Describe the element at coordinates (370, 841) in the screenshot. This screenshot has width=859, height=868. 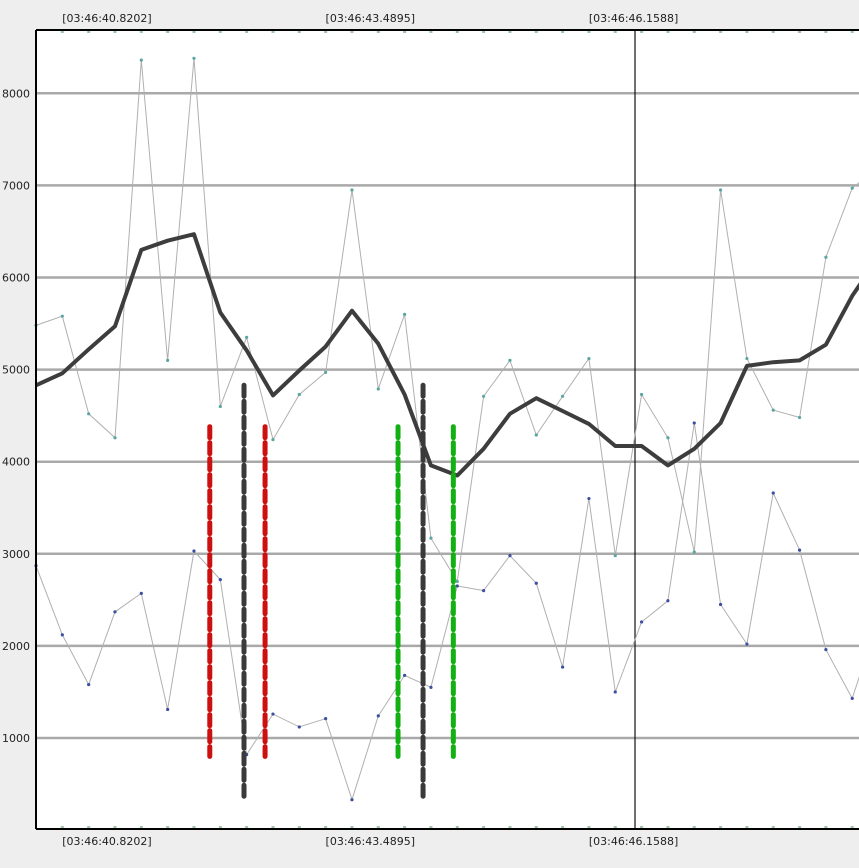
I see `x-tick-label-bottom: [03:46:43.4895]` at that location.